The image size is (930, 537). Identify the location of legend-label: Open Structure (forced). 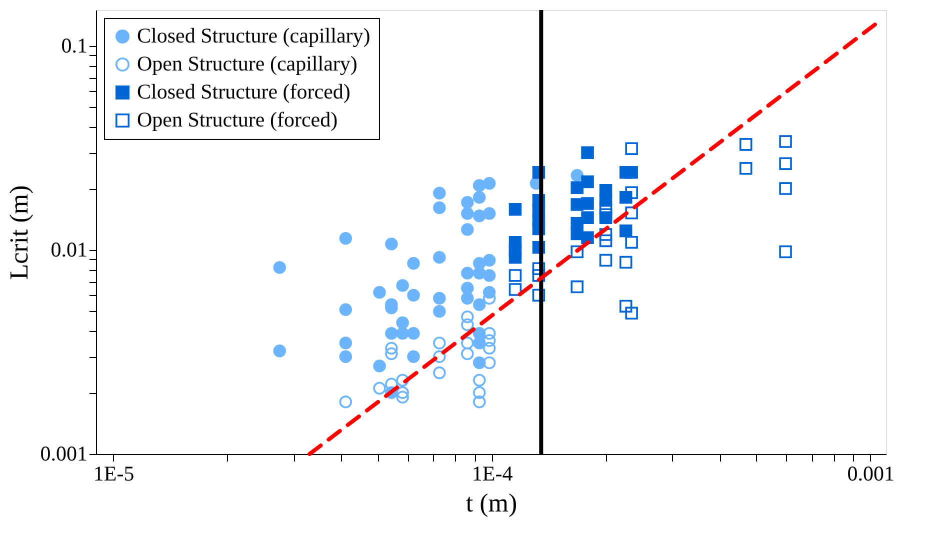
(237, 120).